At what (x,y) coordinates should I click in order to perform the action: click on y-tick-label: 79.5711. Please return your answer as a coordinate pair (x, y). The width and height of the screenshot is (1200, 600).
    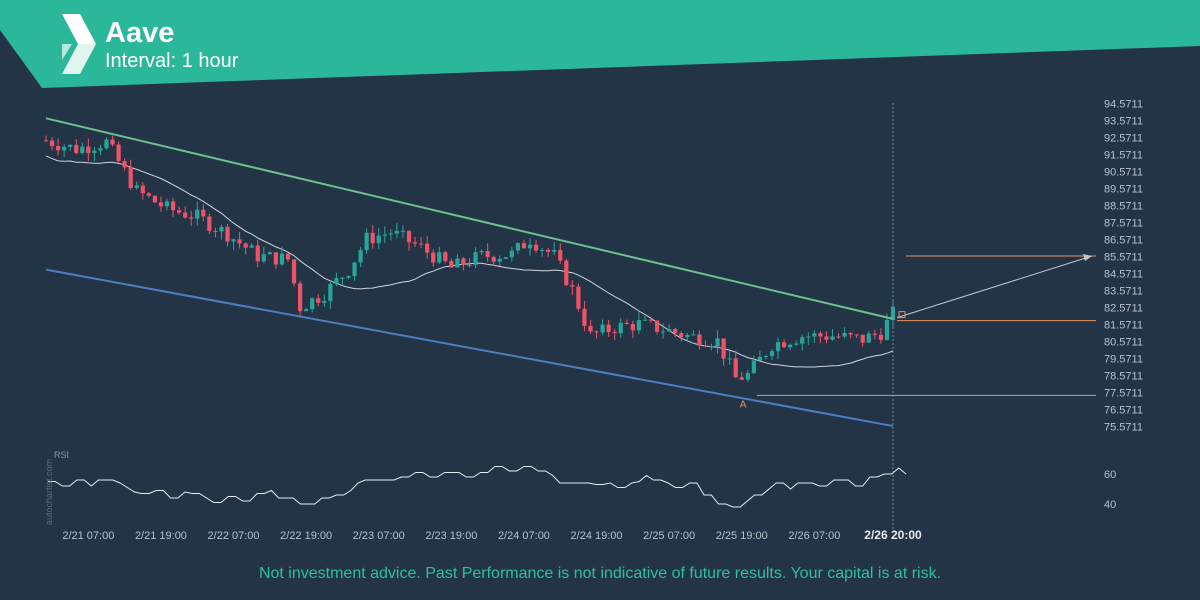
    Looking at the image, I should click on (1123, 360).